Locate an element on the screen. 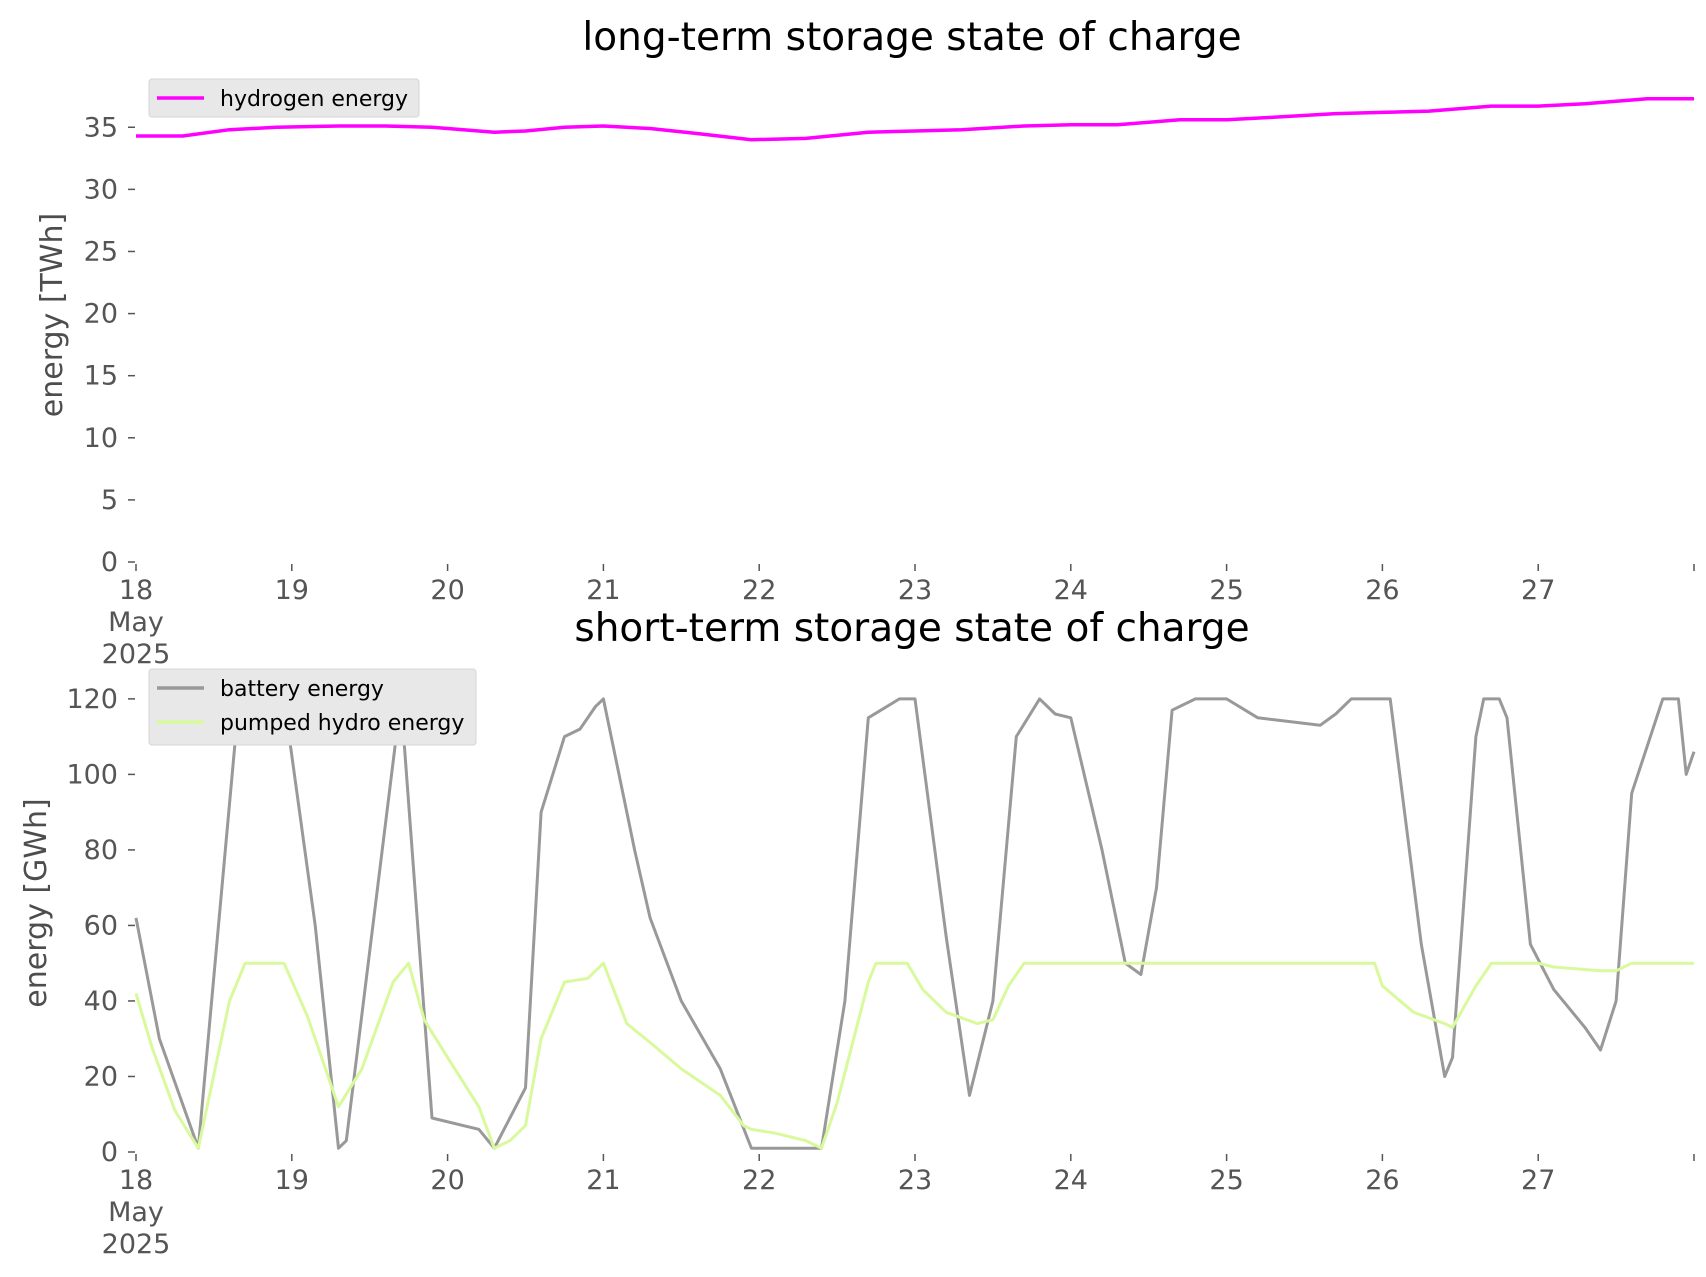 The height and width of the screenshot is (1277, 1706). legend-label: hydrogen energy is located at coordinates (314, 99).